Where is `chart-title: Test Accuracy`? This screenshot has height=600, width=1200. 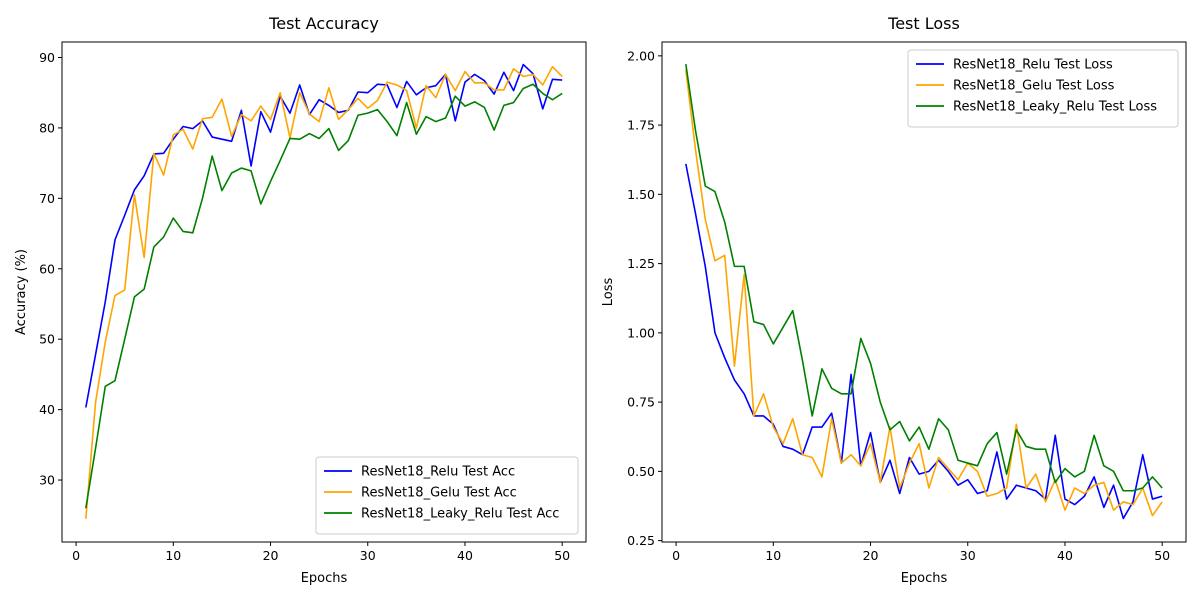 chart-title: Test Accuracy is located at coordinates (323, 23).